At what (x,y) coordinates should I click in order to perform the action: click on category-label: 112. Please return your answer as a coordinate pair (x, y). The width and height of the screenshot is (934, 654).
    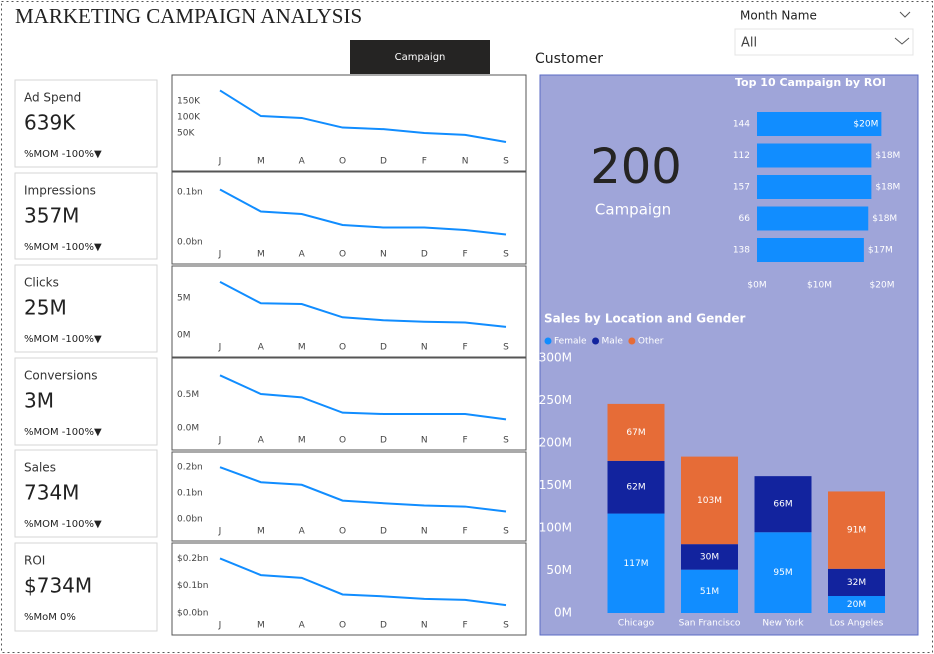
    Looking at the image, I should click on (741, 156).